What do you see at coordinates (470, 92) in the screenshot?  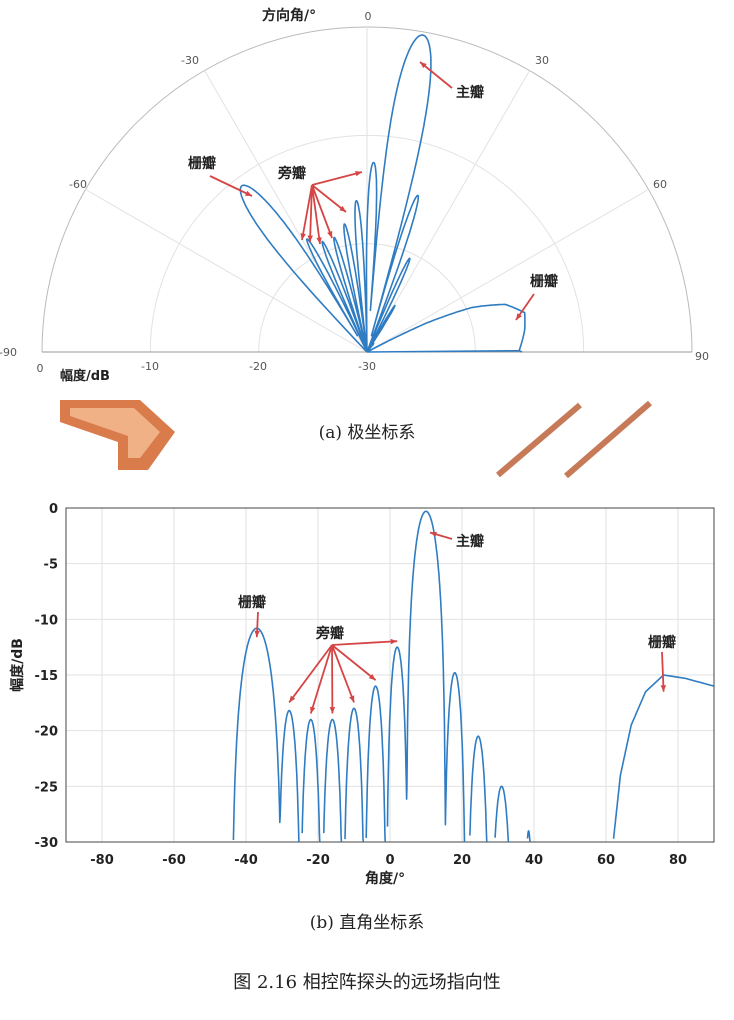 I see `polar-main-lobe-label: 主瓣` at bounding box center [470, 92].